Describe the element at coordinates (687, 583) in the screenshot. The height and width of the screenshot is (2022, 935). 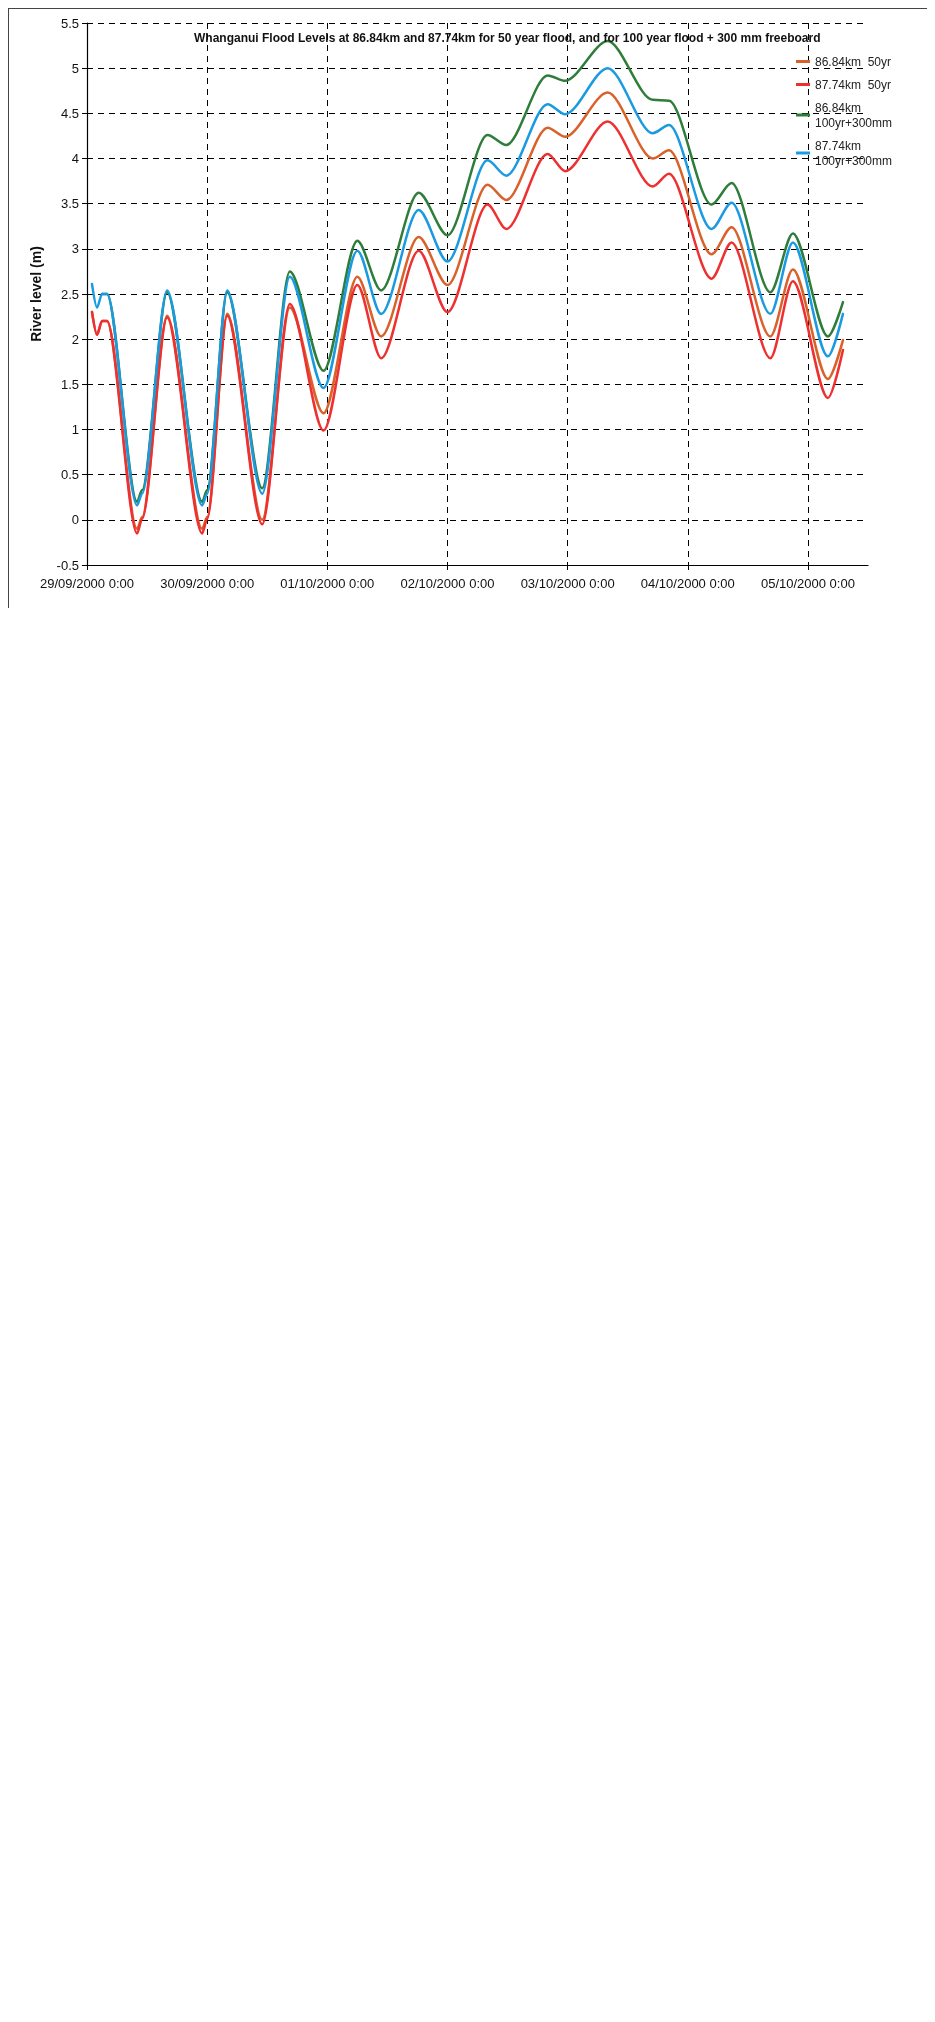
I see `x-tick-label: 04/10/2000 0:00` at that location.